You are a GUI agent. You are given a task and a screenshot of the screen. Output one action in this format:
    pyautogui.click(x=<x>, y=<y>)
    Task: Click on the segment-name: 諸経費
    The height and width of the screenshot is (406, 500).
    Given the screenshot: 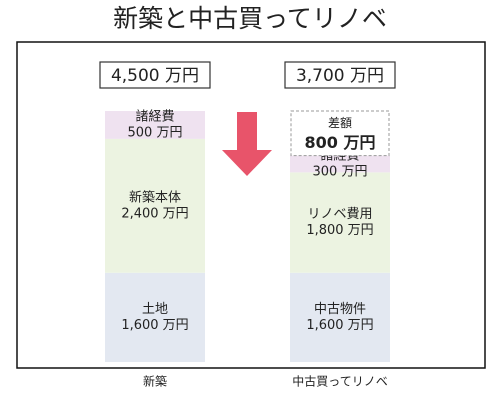 What is the action you would take?
    pyautogui.click(x=154, y=116)
    